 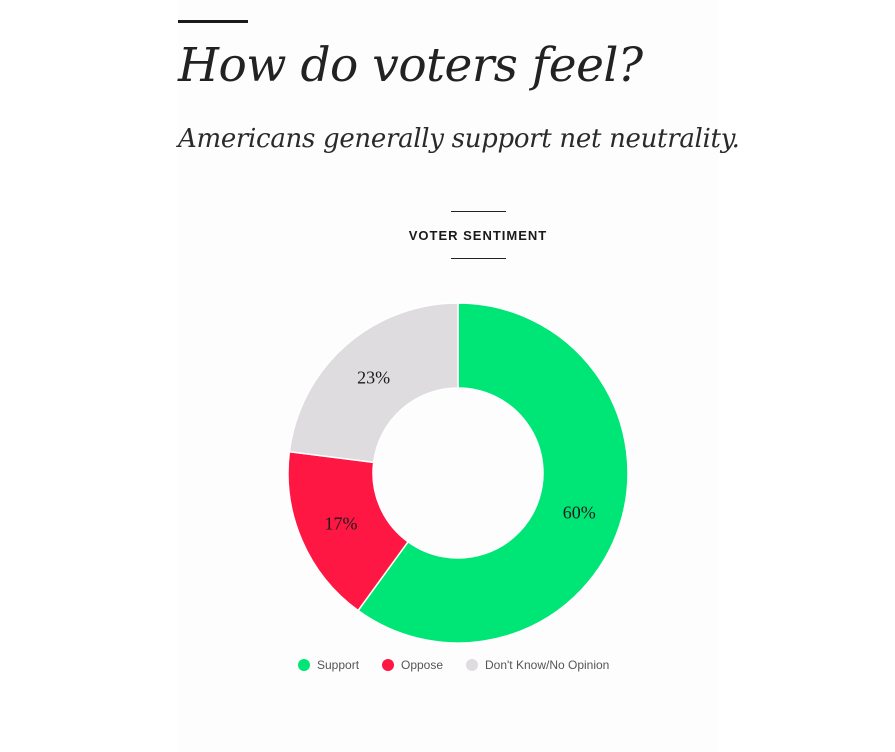 I want to click on donut-slice-oppose, so click(x=348, y=531).